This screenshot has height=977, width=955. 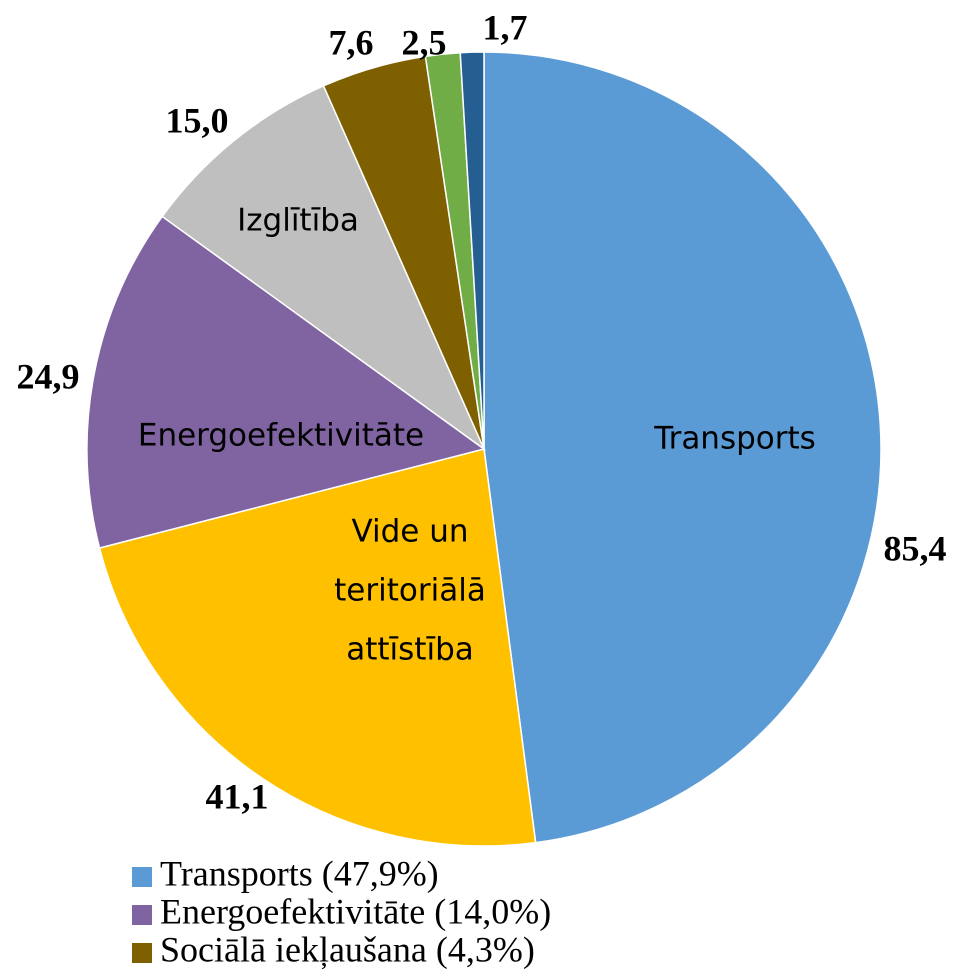 I want to click on value-label: 15,0, so click(x=197, y=120).